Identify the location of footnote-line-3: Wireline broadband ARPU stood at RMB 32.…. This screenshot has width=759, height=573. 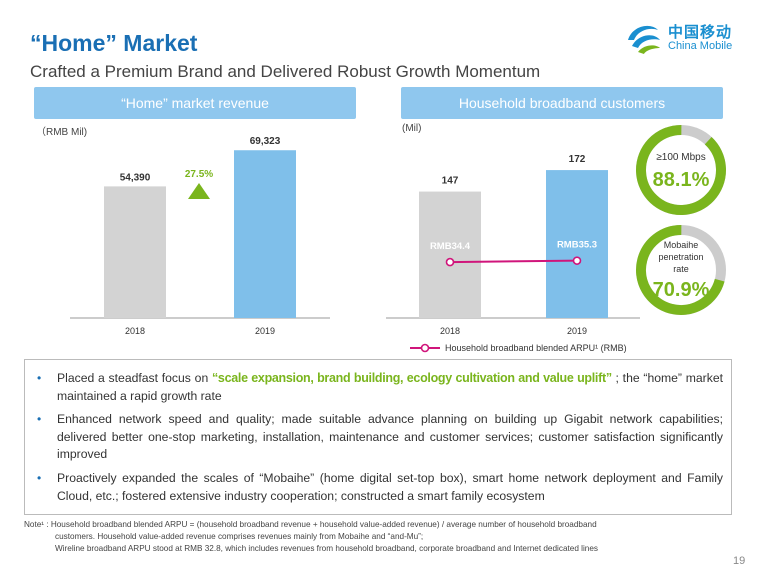
(326, 548).